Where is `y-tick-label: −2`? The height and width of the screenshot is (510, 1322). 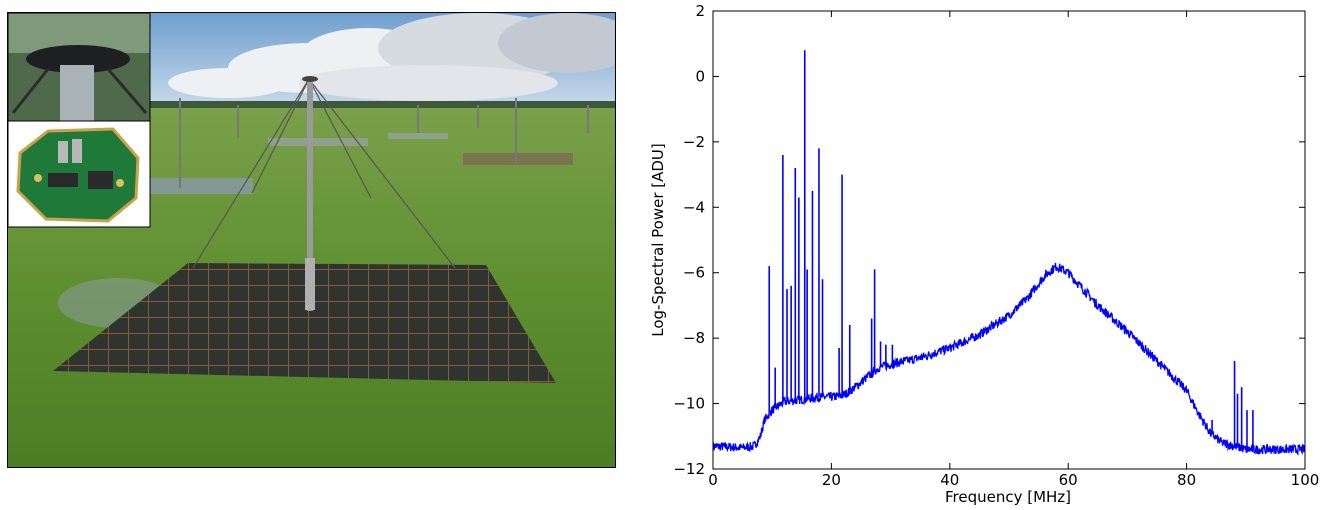
y-tick-label: −2 is located at coordinates (694, 142).